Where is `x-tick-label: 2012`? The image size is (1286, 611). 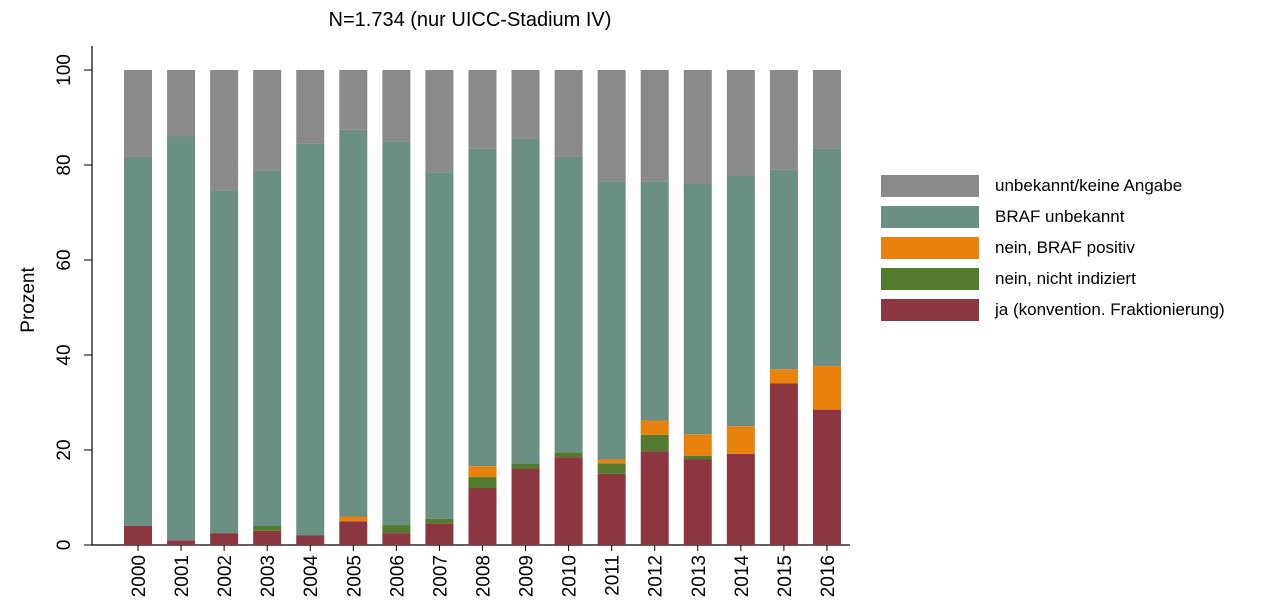
x-tick-label: 2012 is located at coordinates (656, 576).